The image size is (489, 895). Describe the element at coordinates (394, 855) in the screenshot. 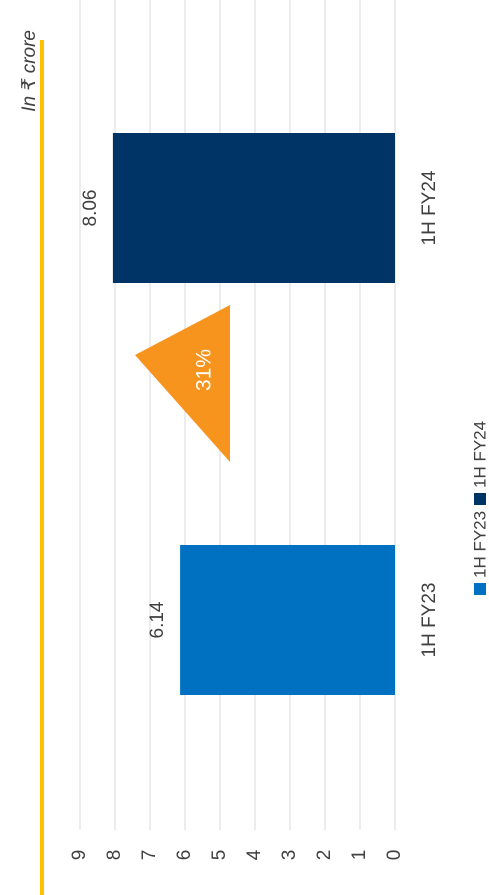

I see `y-tick-label: 0` at that location.